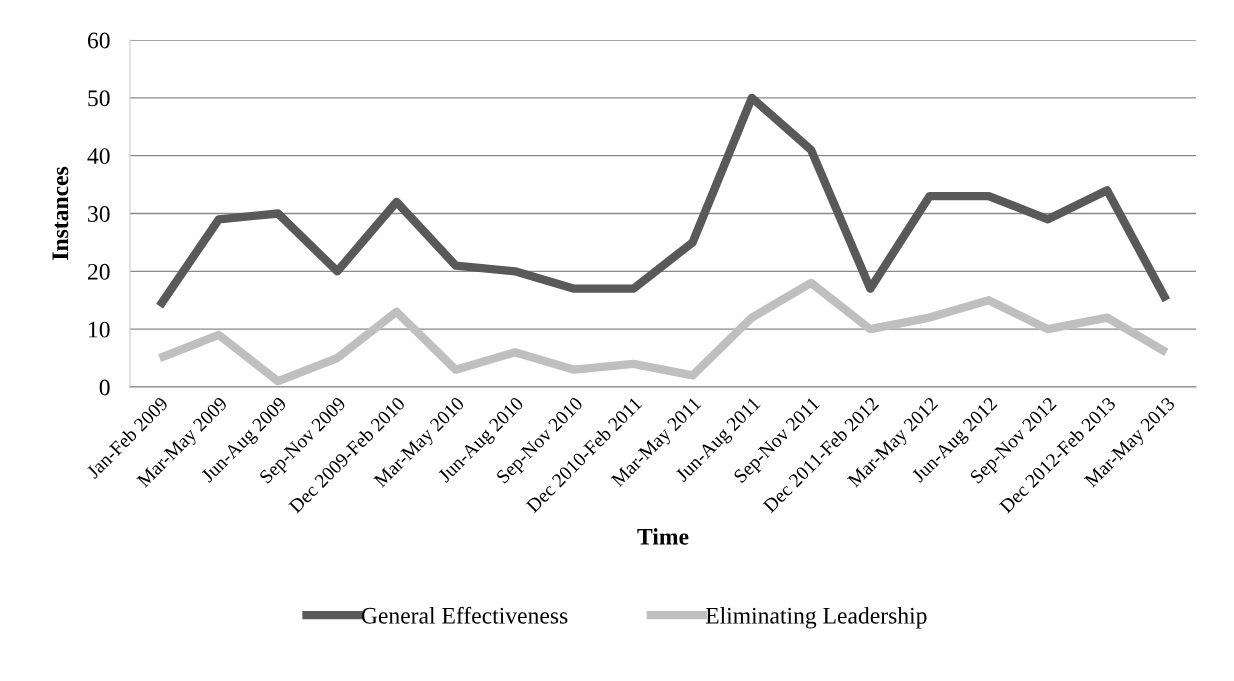 This screenshot has width=1234, height=681. Describe the element at coordinates (663, 536) in the screenshot. I see `x-axis-title: Time` at that location.